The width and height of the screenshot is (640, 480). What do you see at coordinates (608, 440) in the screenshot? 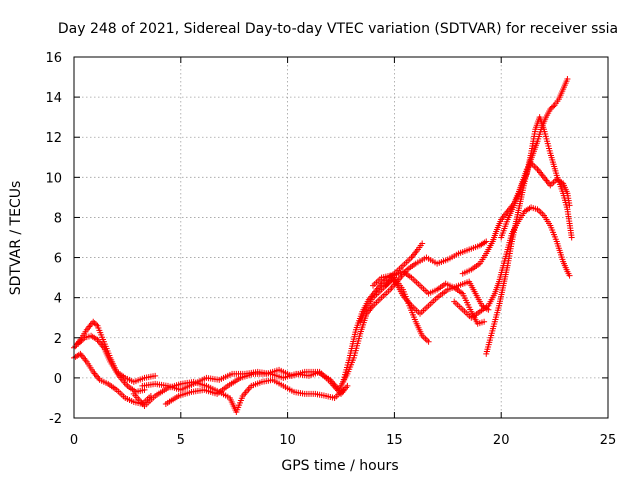
I see `x-tick-label: 25` at bounding box center [608, 440].